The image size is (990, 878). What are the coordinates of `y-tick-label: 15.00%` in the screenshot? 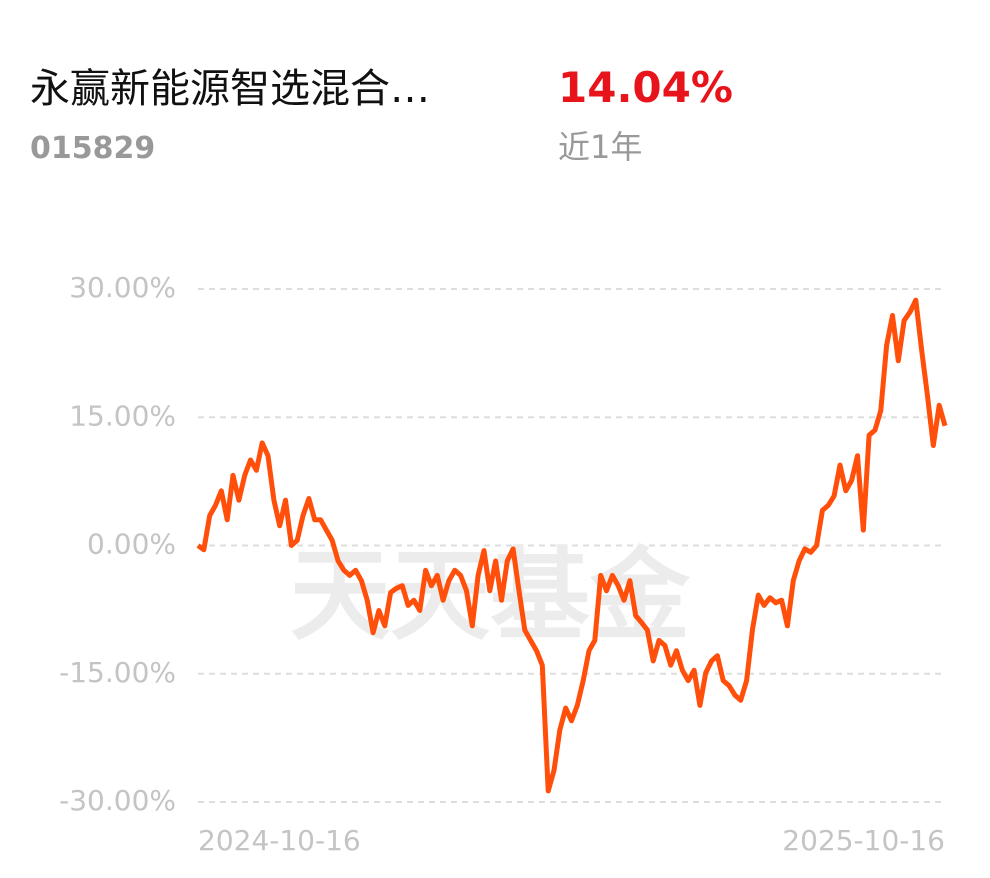 It's located at (122, 415).